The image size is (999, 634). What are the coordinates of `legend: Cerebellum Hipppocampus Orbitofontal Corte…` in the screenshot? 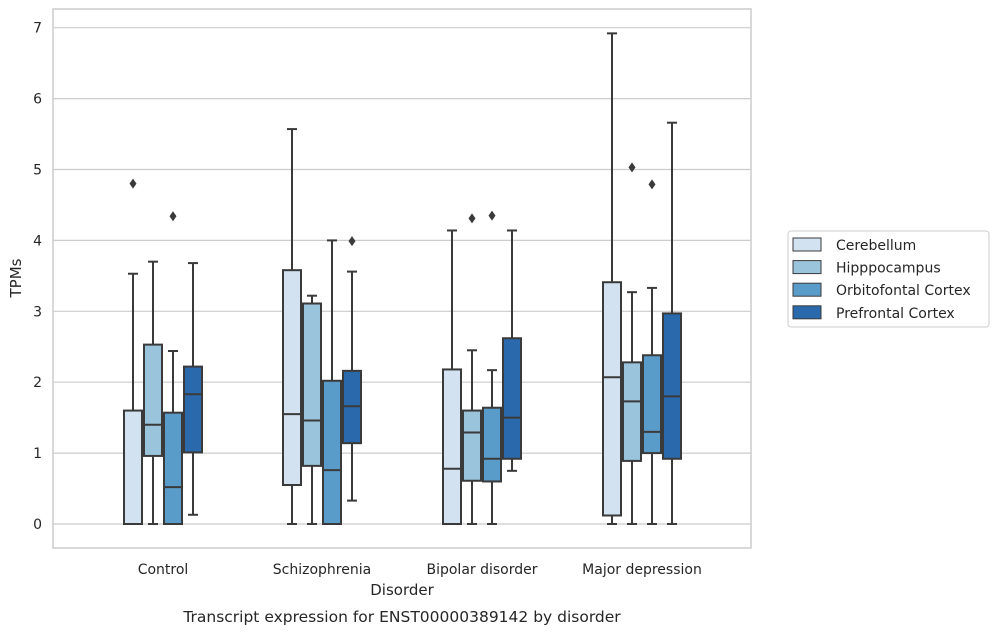 It's located at (888, 279).